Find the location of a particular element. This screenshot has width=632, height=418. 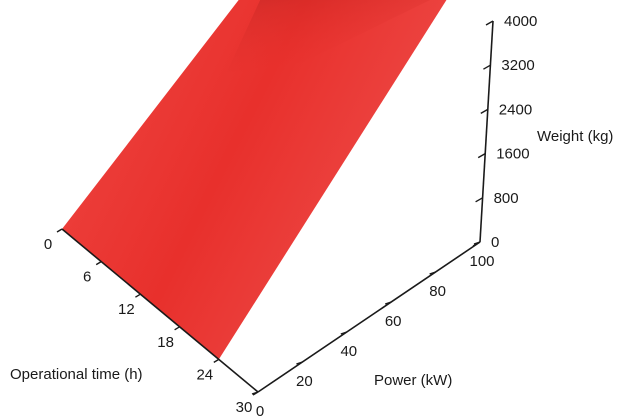

time-tick-label: 12 is located at coordinates (126, 309).